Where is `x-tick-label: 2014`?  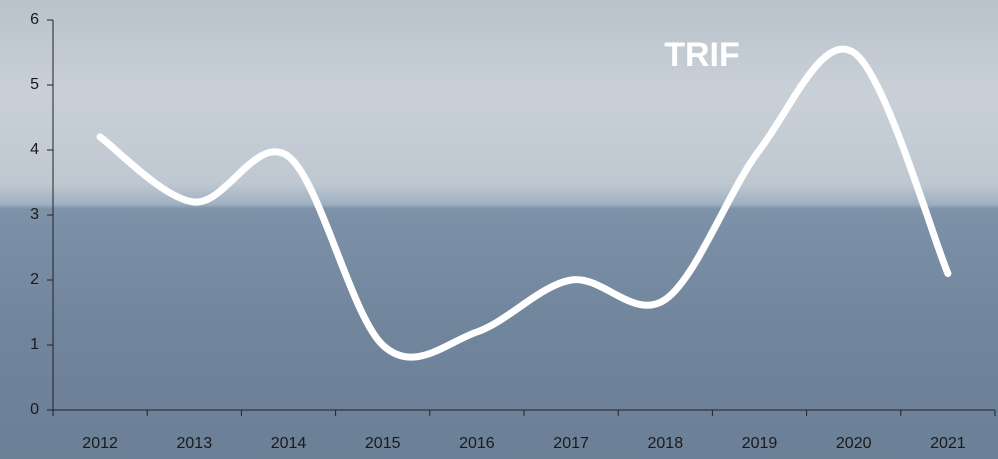
x-tick-label: 2014 is located at coordinates (289, 443).